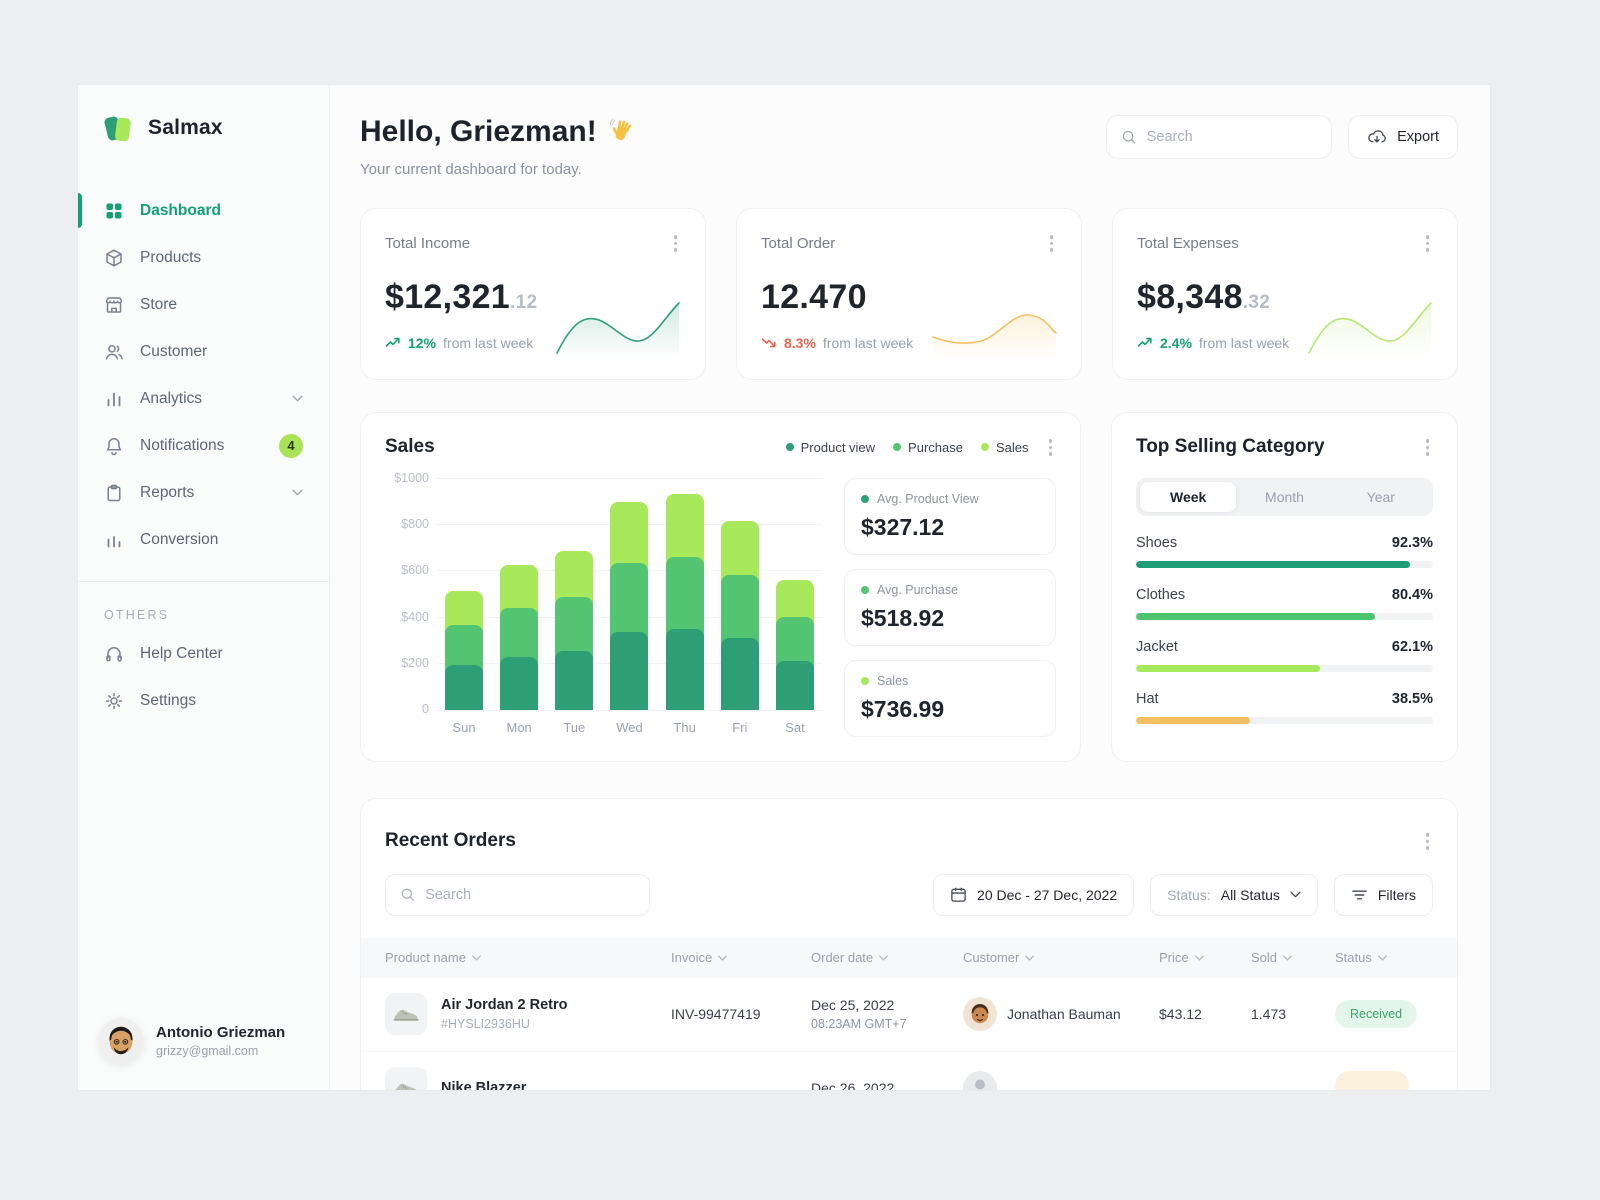 Image resolution: width=1600 pixels, height=1200 pixels. What do you see at coordinates (1256, 302) in the screenshot?
I see `stat-card-value-decimal: .32` at bounding box center [1256, 302].